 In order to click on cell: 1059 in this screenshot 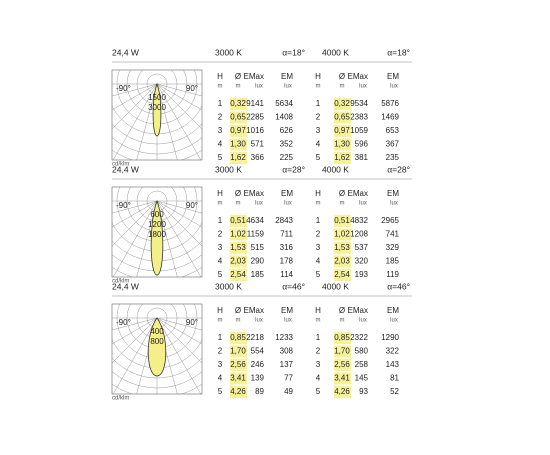, I will do `click(359, 130)`.